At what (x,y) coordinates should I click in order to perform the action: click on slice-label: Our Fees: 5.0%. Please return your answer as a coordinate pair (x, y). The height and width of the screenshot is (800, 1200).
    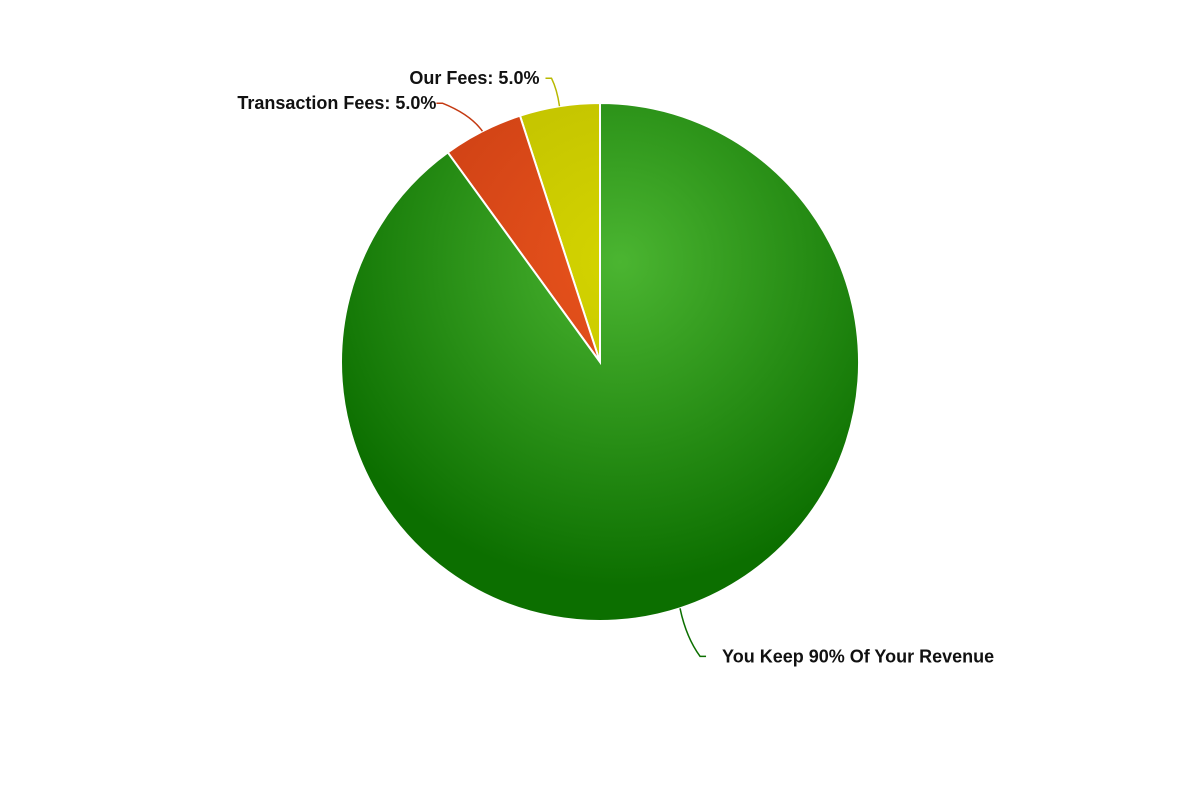
    Looking at the image, I should click on (474, 78).